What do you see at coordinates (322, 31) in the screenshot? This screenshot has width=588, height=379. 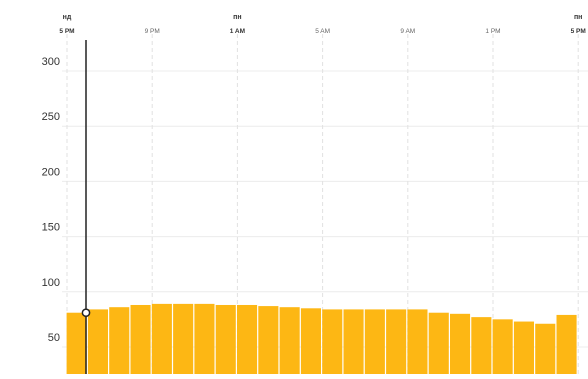 I see `x-time-label-3: 5 AM` at bounding box center [322, 31].